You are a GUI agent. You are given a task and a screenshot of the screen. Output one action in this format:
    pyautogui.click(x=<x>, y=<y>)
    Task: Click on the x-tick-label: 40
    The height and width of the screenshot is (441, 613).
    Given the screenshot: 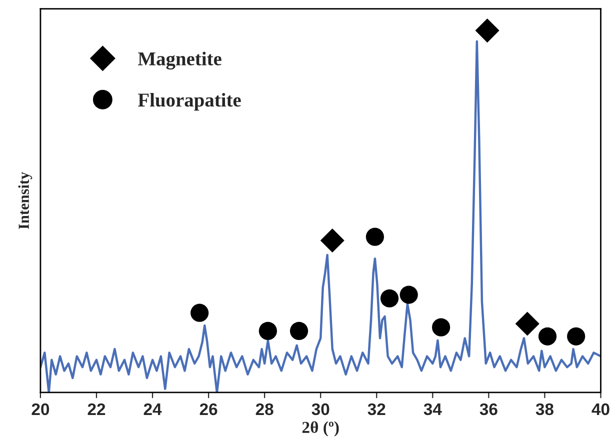 What is the action you would take?
    pyautogui.click(x=601, y=409)
    